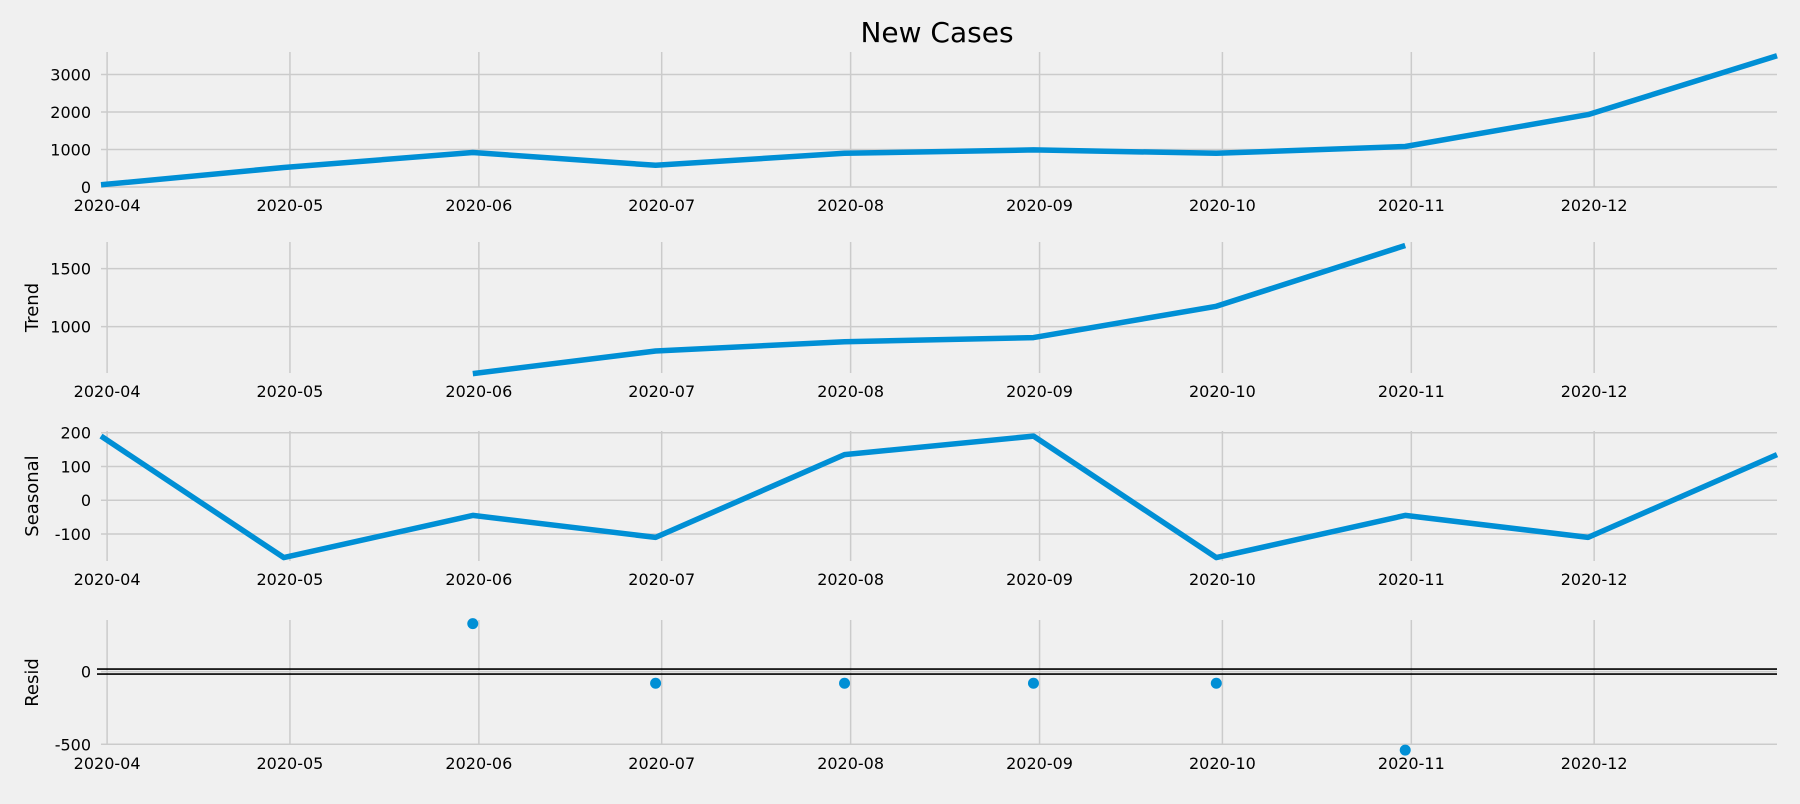 The width and height of the screenshot is (1800, 804). I want to click on y-tick-label: 200, so click(75, 433).